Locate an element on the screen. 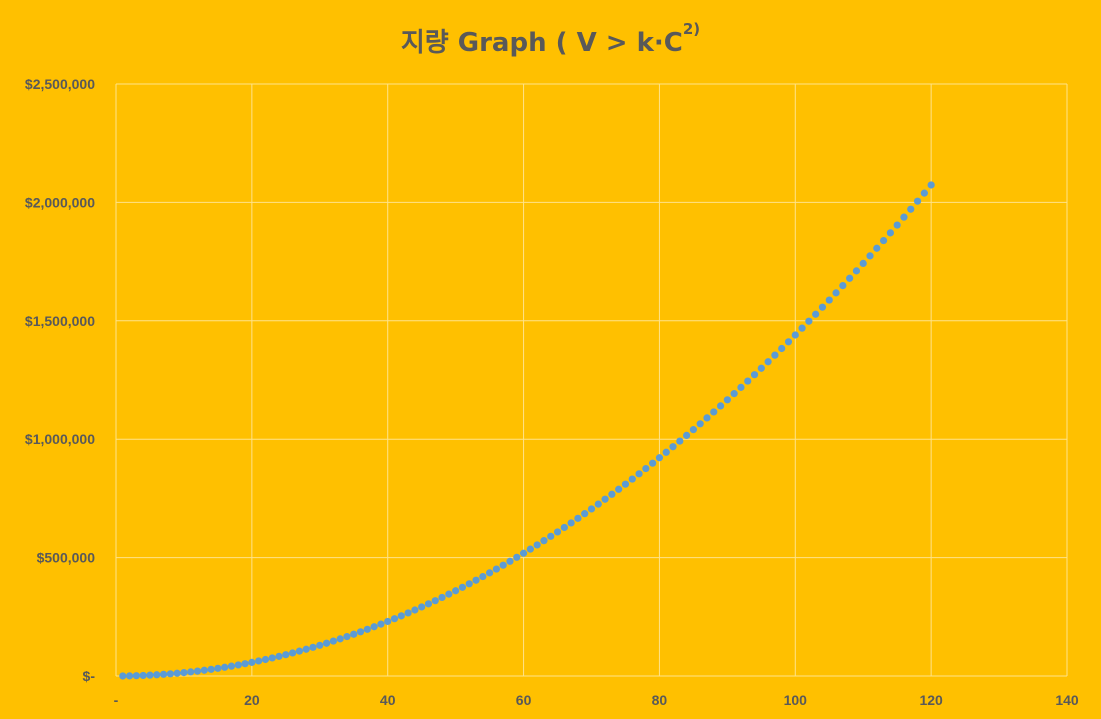 The image size is (1101, 719). x-tick-label: 100 is located at coordinates (796, 700).